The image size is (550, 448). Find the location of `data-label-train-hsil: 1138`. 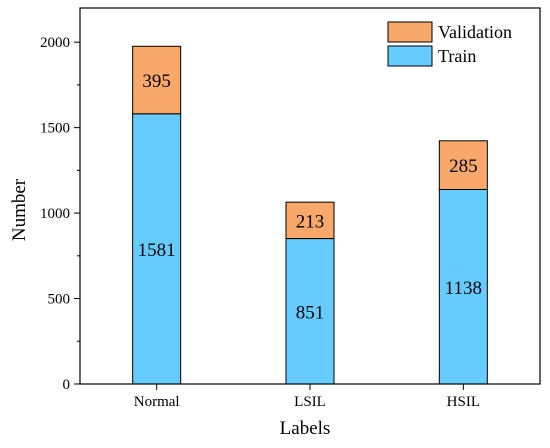

data-label-train-hsil: 1138 is located at coordinates (463, 288).